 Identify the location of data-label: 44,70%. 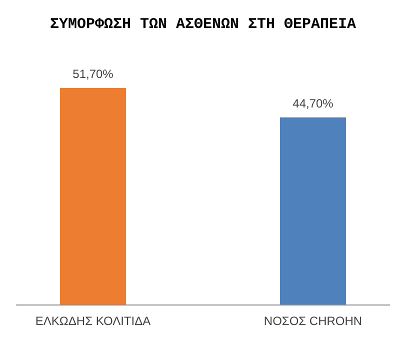
(313, 103).